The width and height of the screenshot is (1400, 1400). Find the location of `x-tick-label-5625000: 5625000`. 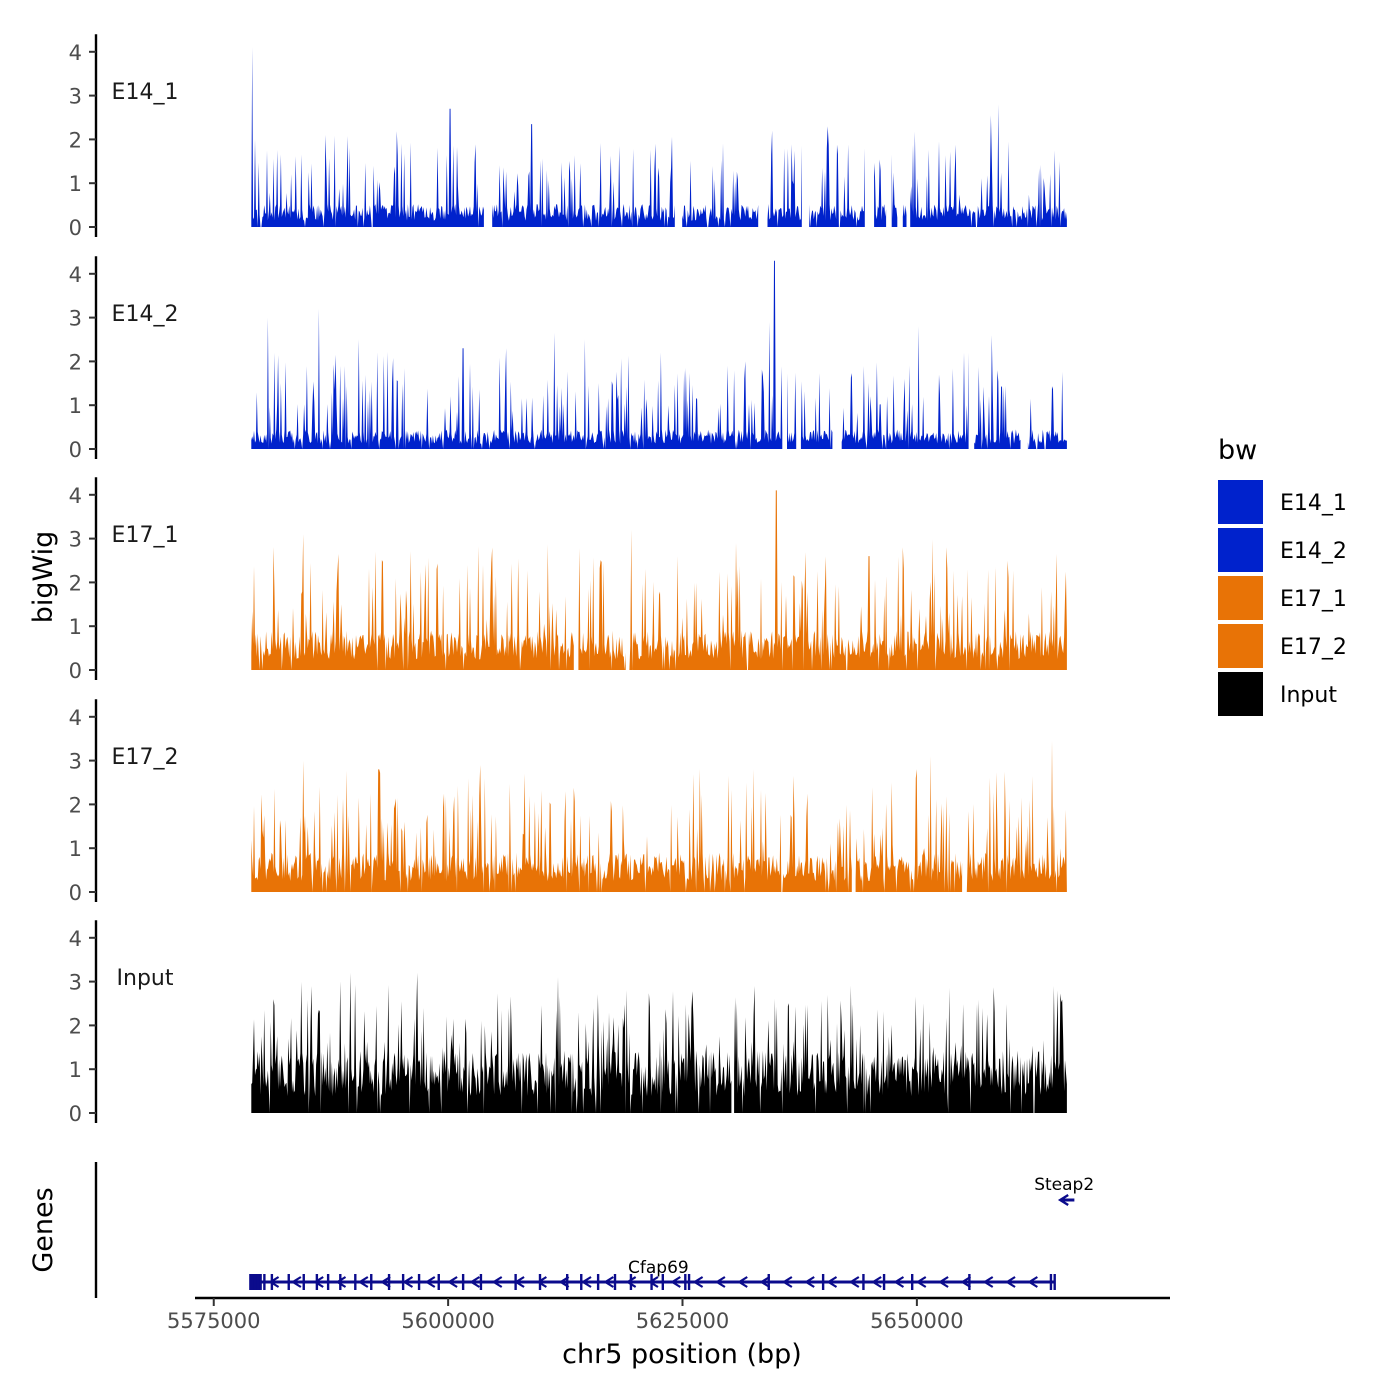

x-tick-label-5625000: 5625000 is located at coordinates (683, 1321).